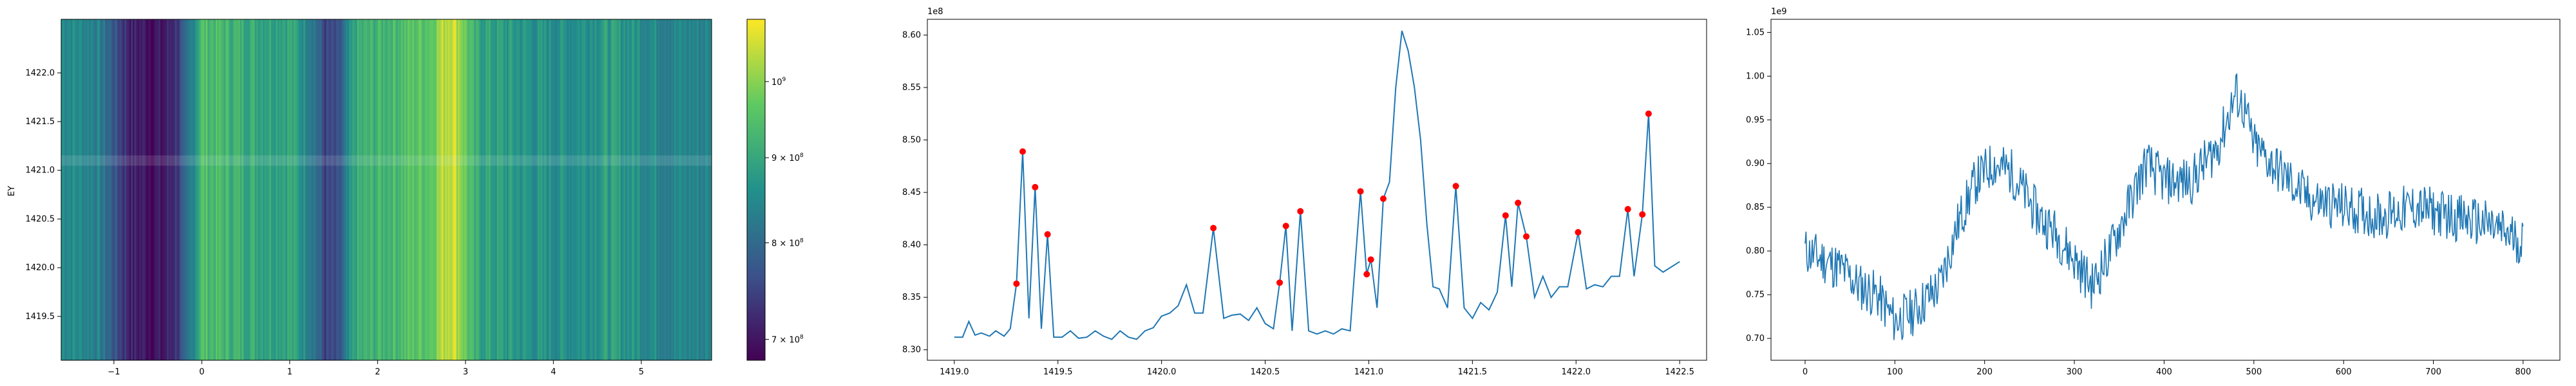 The width and height of the screenshot is (2576, 386). What do you see at coordinates (1779, 12) in the screenshot?
I see `series-offset-text: 1e9` at bounding box center [1779, 12].